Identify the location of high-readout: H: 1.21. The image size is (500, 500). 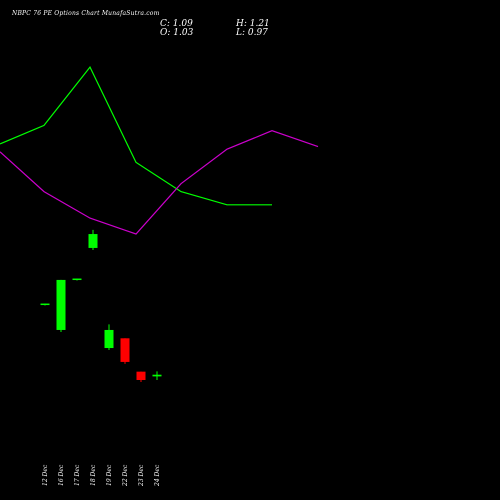
(253, 24).